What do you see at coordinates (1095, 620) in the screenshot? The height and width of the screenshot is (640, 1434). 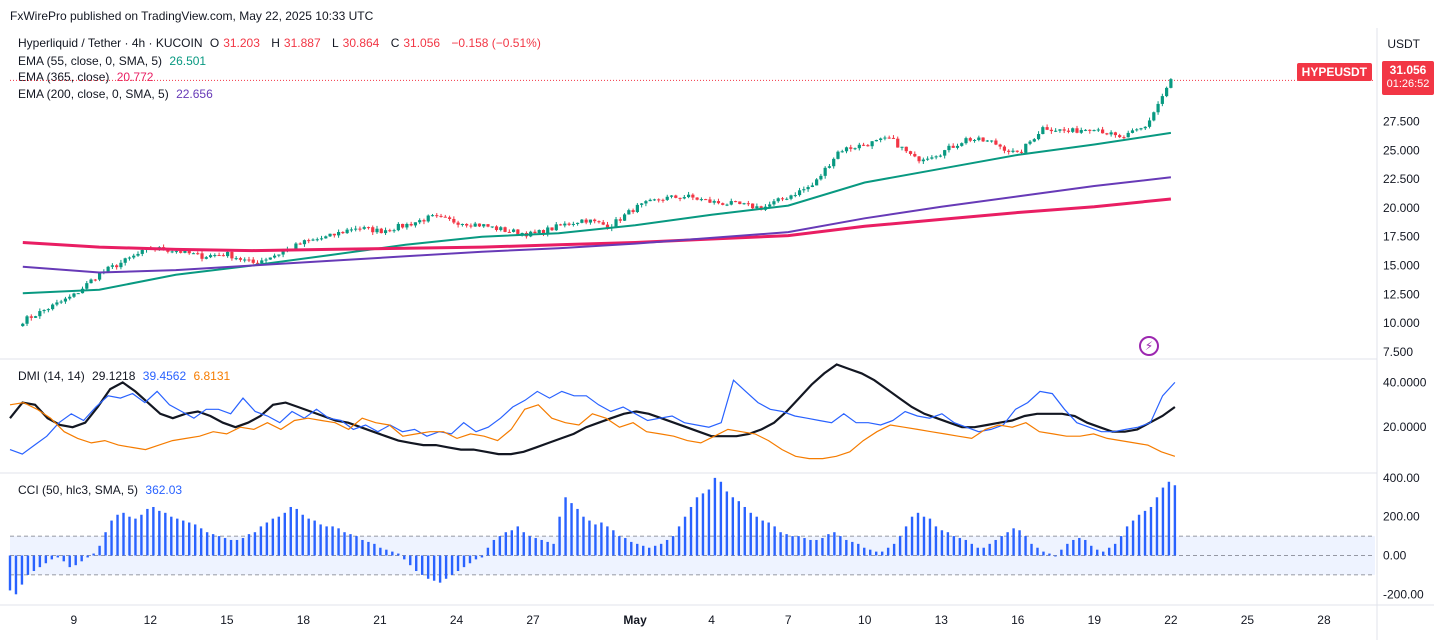 I see `time-tick-label: 19` at bounding box center [1095, 620].